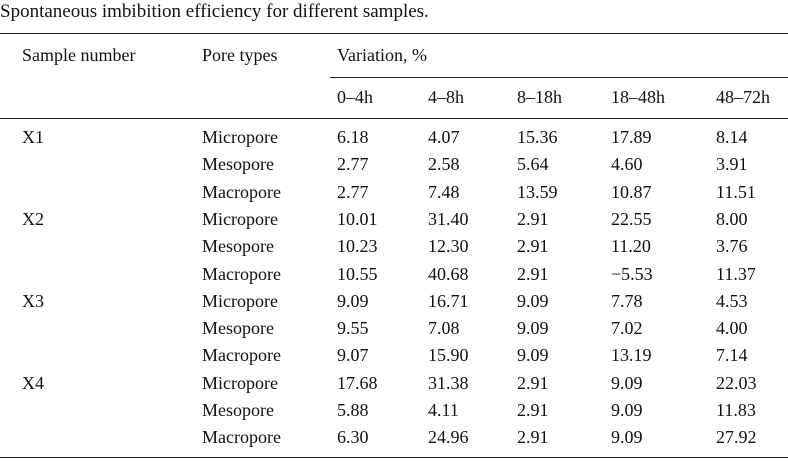  I want to click on value-cell: 8.14, so click(732, 137).